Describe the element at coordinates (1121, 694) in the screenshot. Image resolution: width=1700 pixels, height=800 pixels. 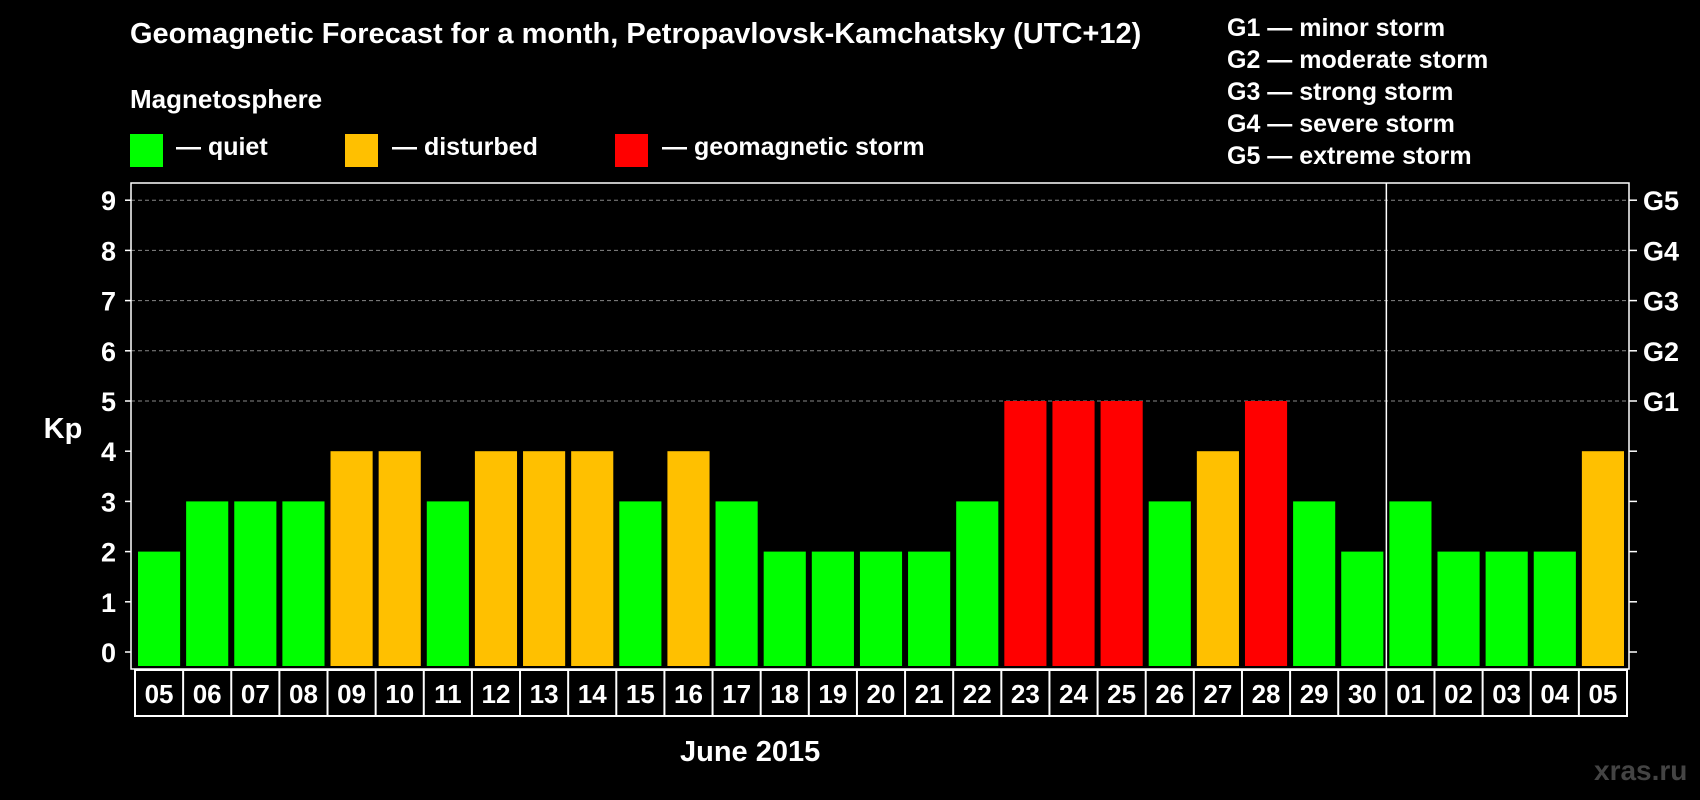
I see `x-tick-label: 25` at that location.